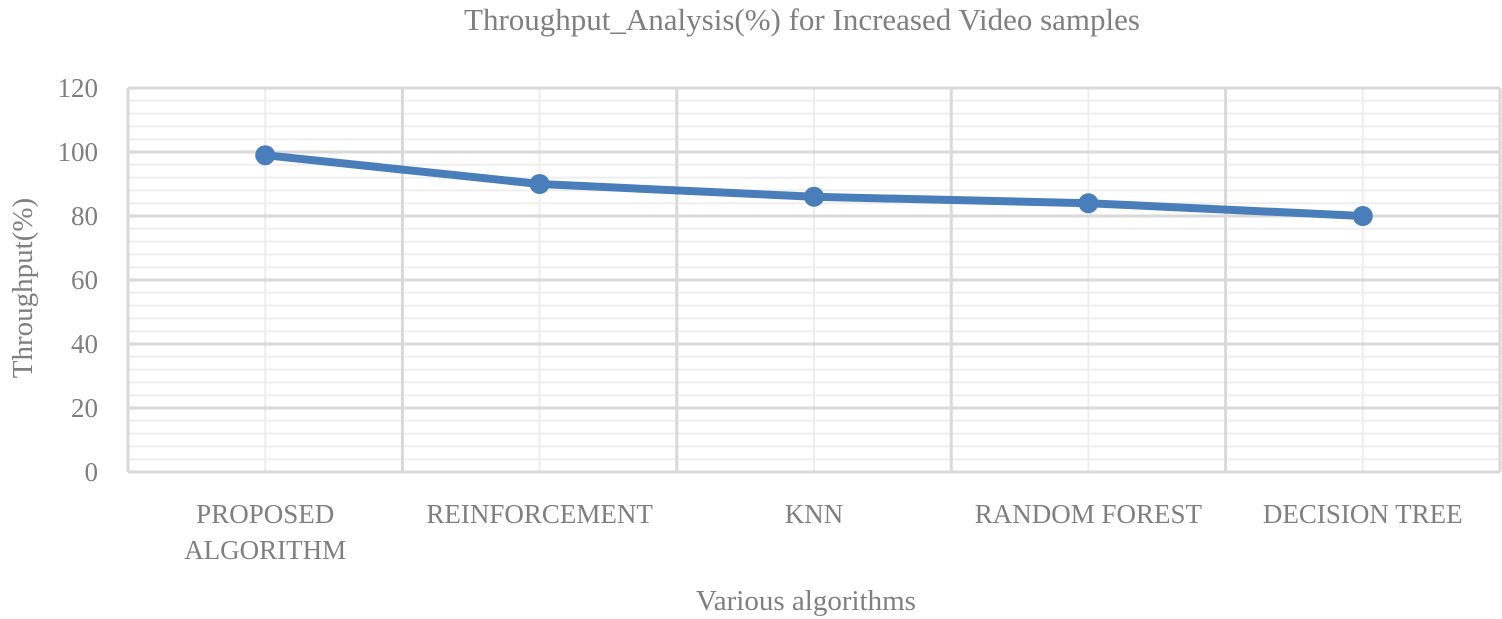 The height and width of the screenshot is (619, 1502). I want to click on y-axis-label: Throughput(%), so click(23, 288).